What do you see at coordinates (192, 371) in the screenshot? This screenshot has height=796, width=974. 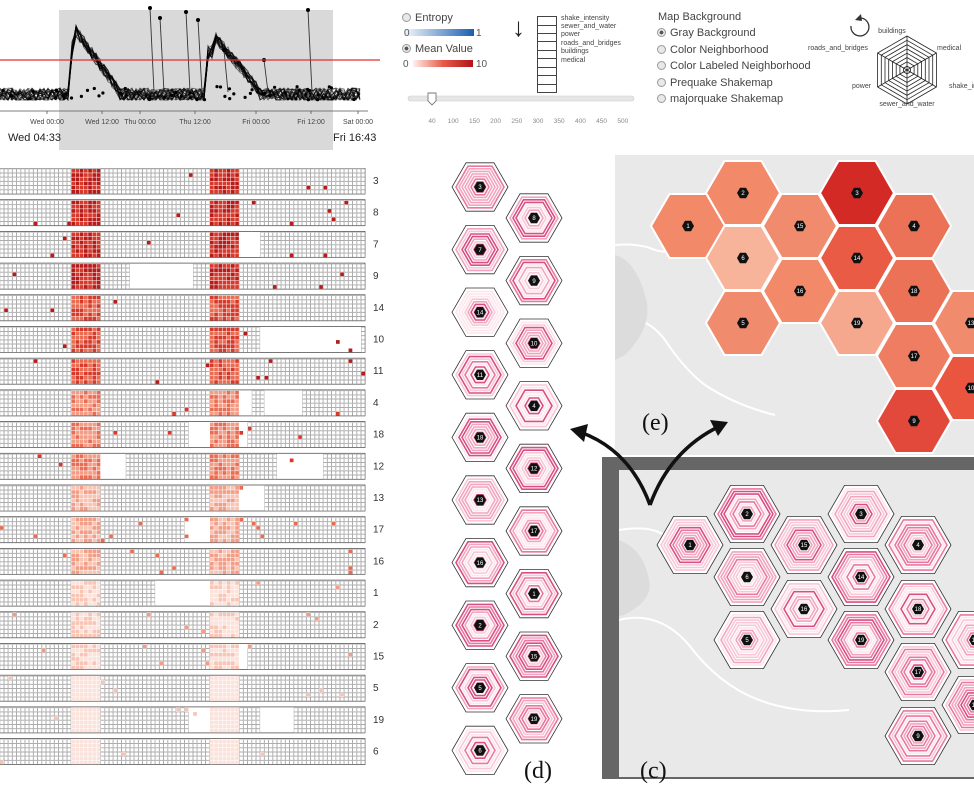 I see `heatmap-row: 11` at bounding box center [192, 371].